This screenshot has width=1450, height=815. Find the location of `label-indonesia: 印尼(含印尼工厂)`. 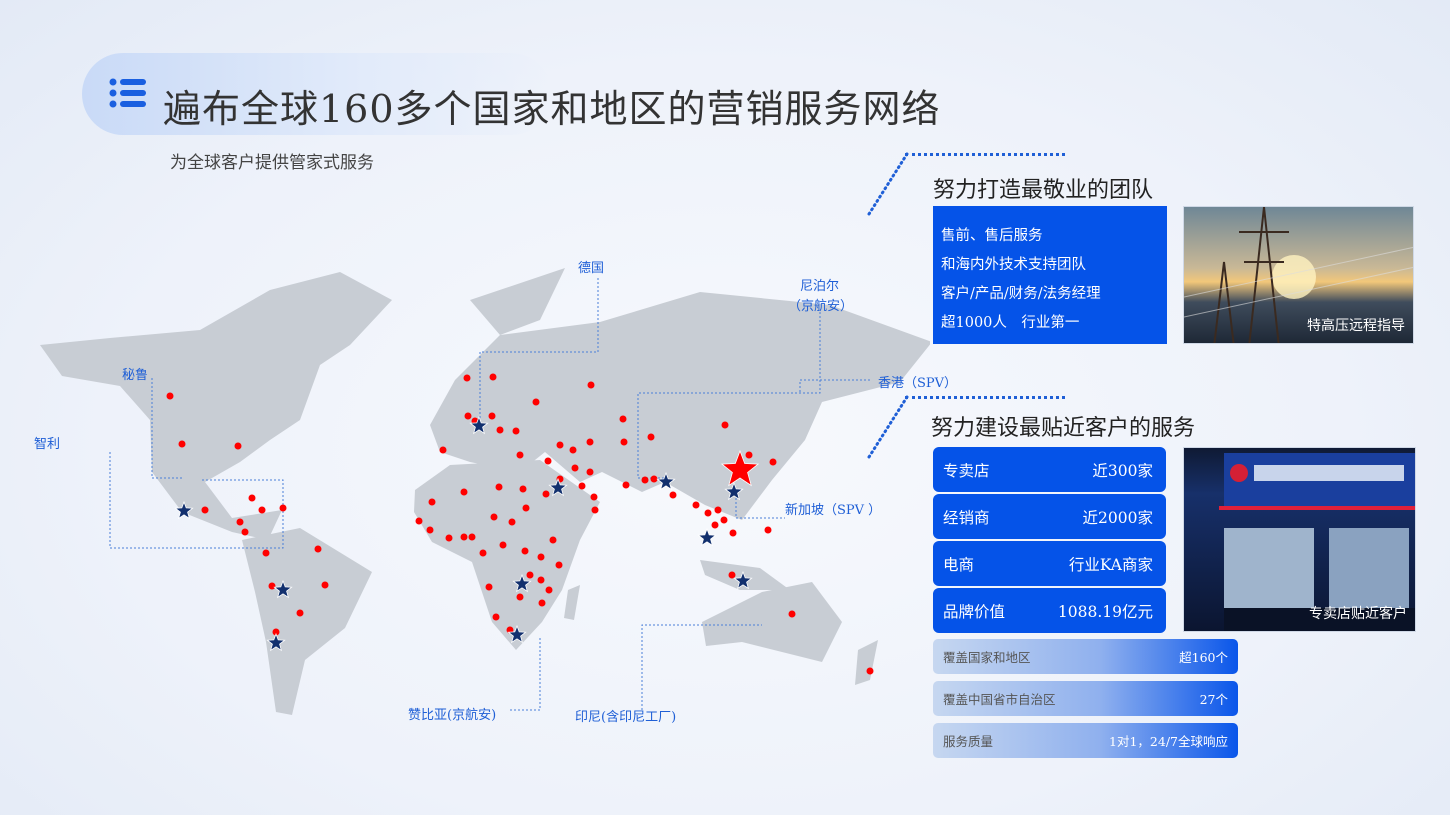

label-indonesia: 印尼(含印尼工厂) is located at coordinates (626, 717).